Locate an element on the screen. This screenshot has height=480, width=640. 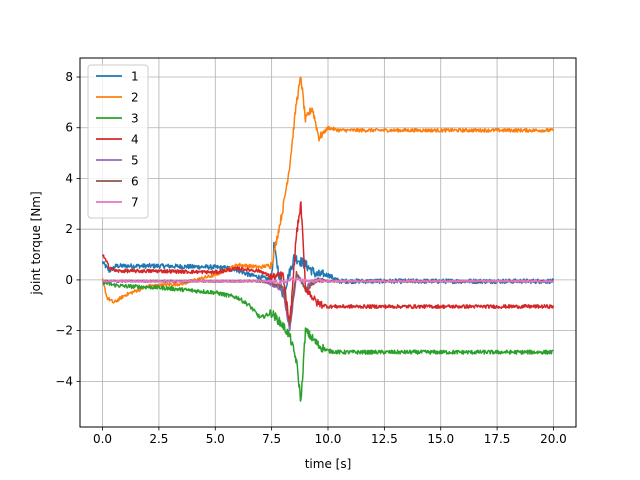
y-tick-label: 6 is located at coordinates (69, 128).